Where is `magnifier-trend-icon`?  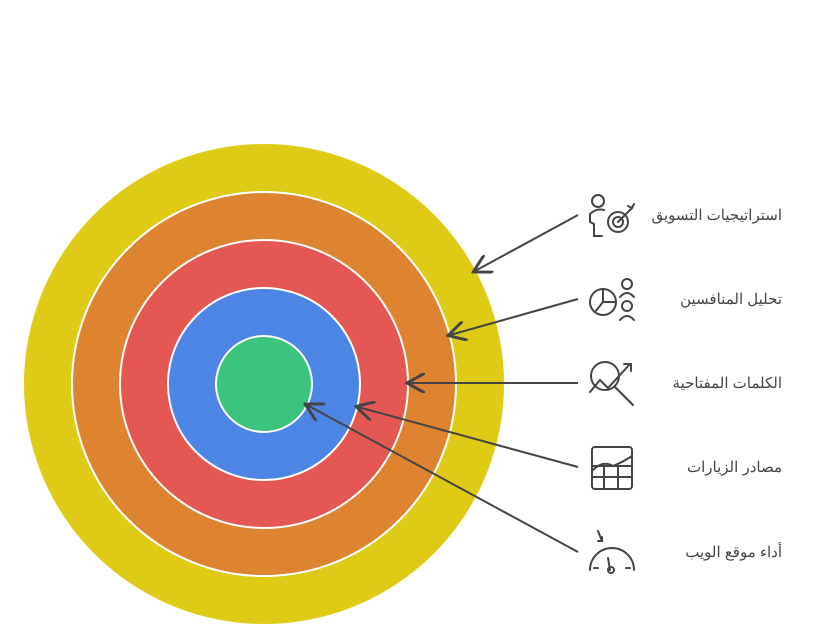
magnifier-trend-icon is located at coordinates (611, 383).